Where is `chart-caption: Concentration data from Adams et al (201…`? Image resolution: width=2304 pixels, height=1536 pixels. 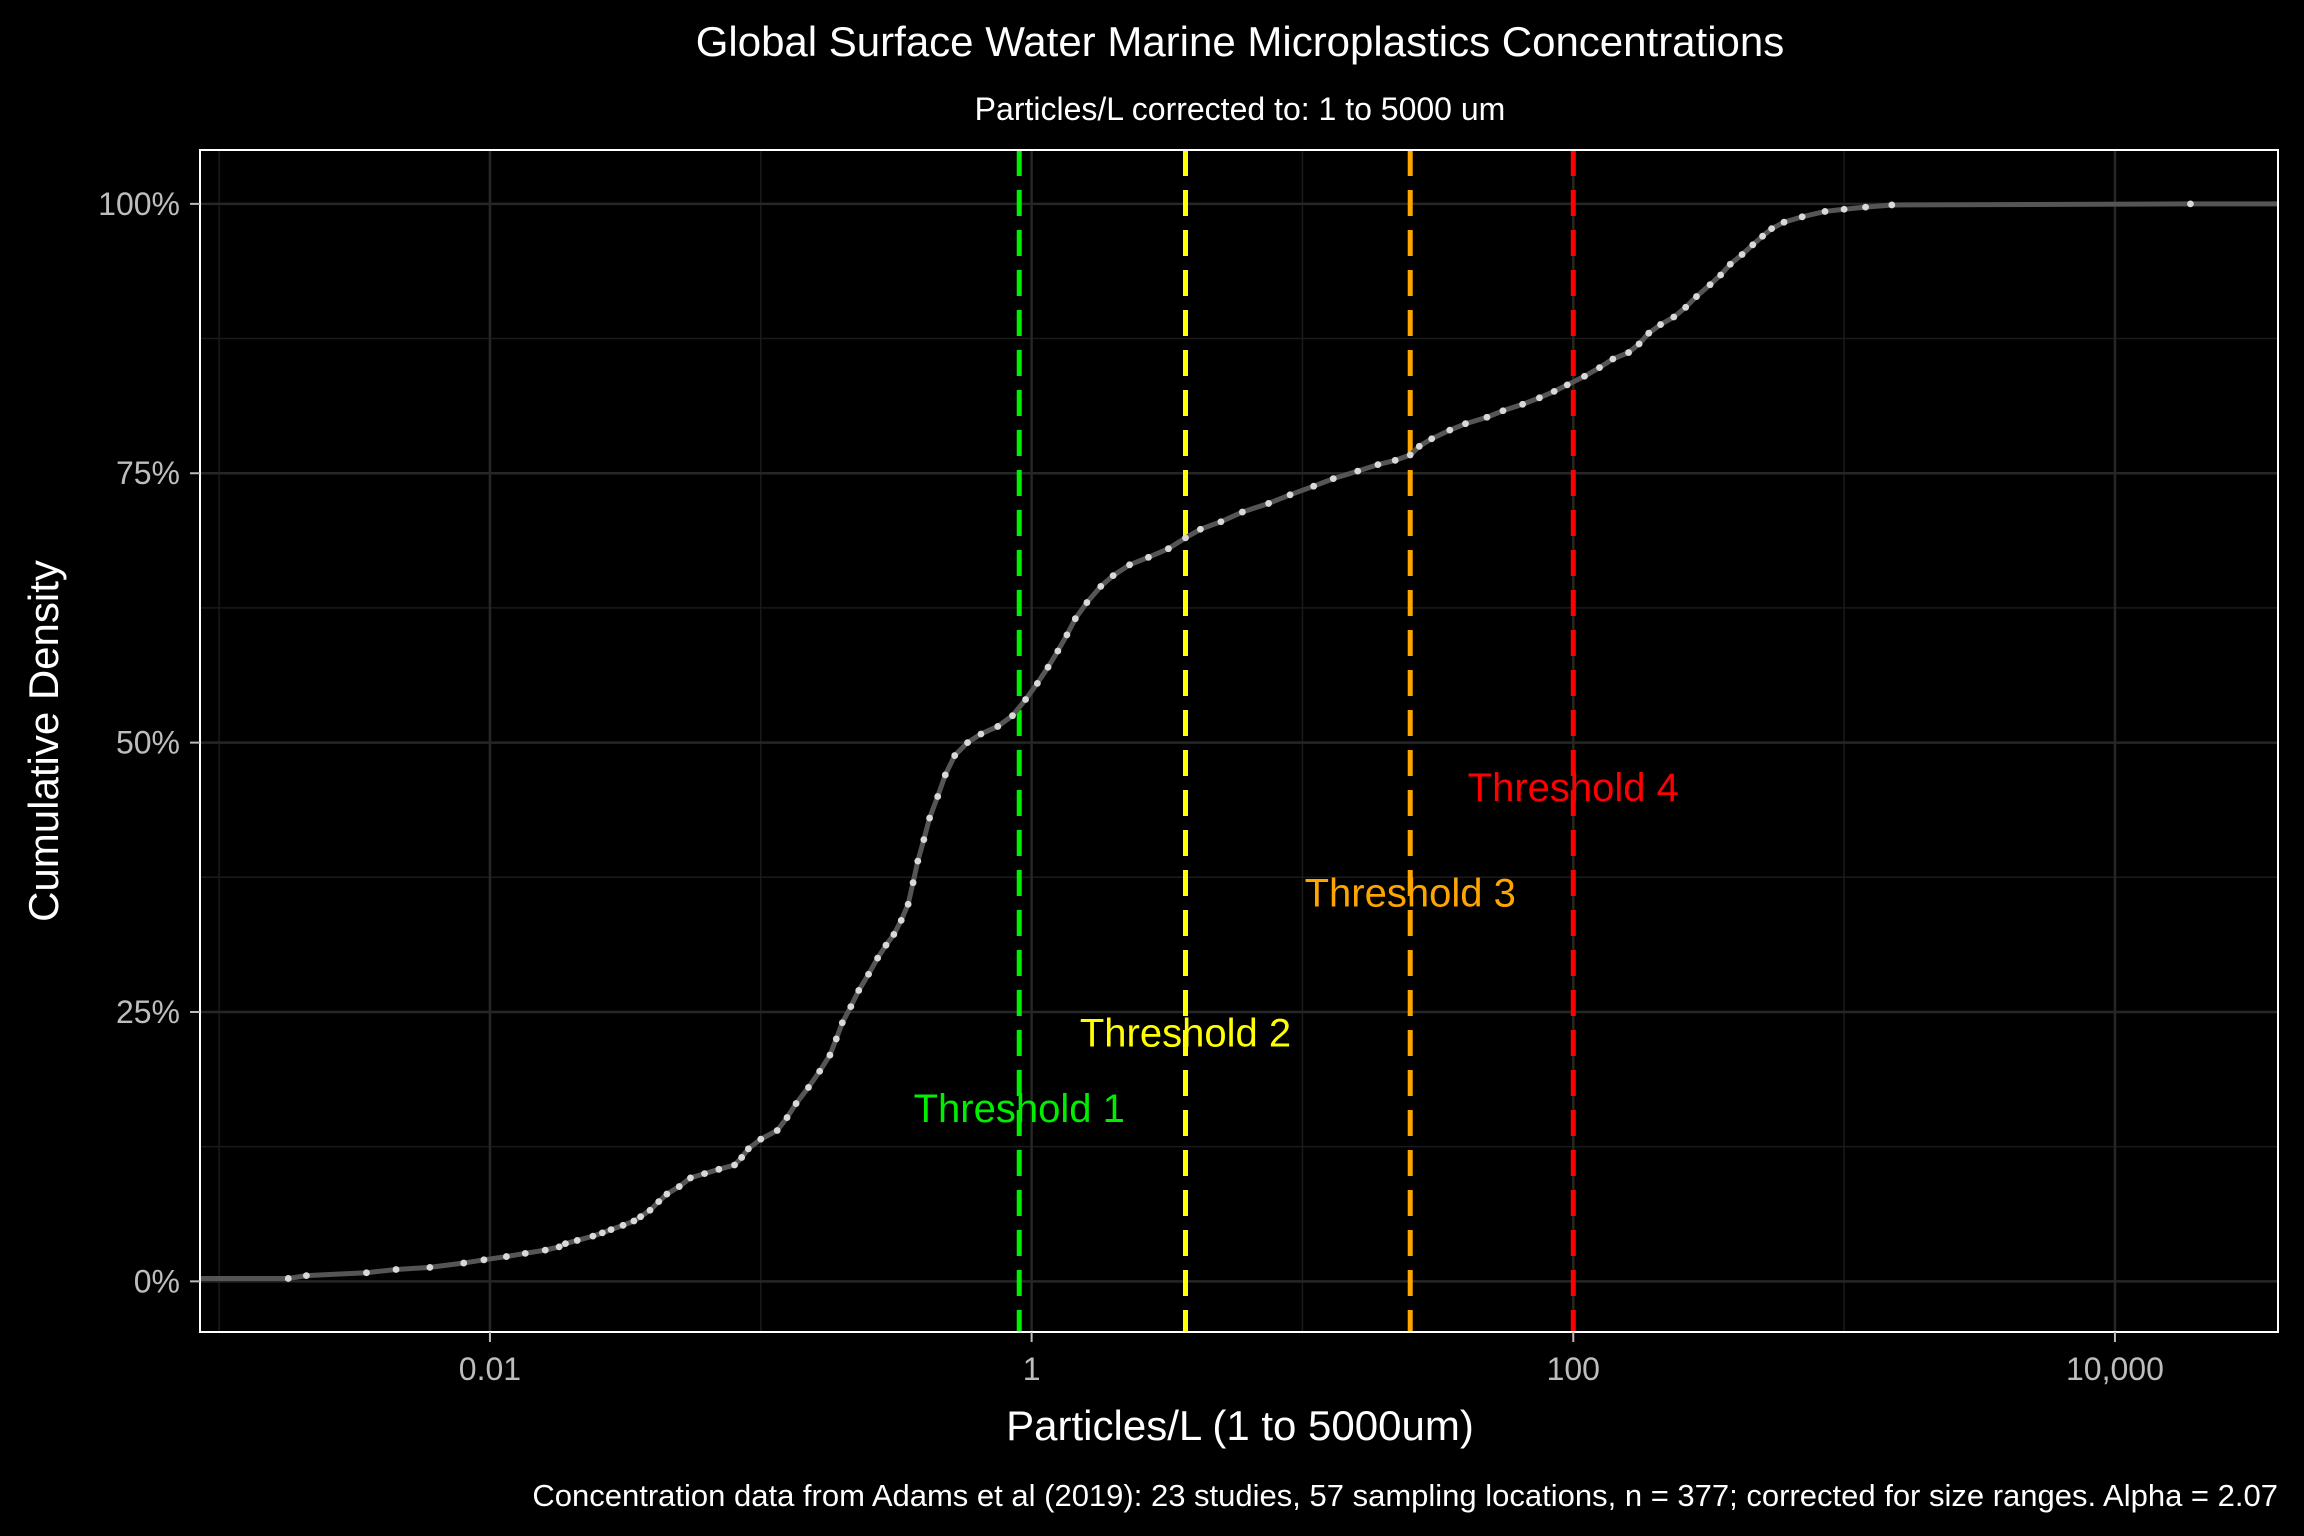 chart-caption: Concentration data from Adams et al (201… is located at coordinates (1405, 1495).